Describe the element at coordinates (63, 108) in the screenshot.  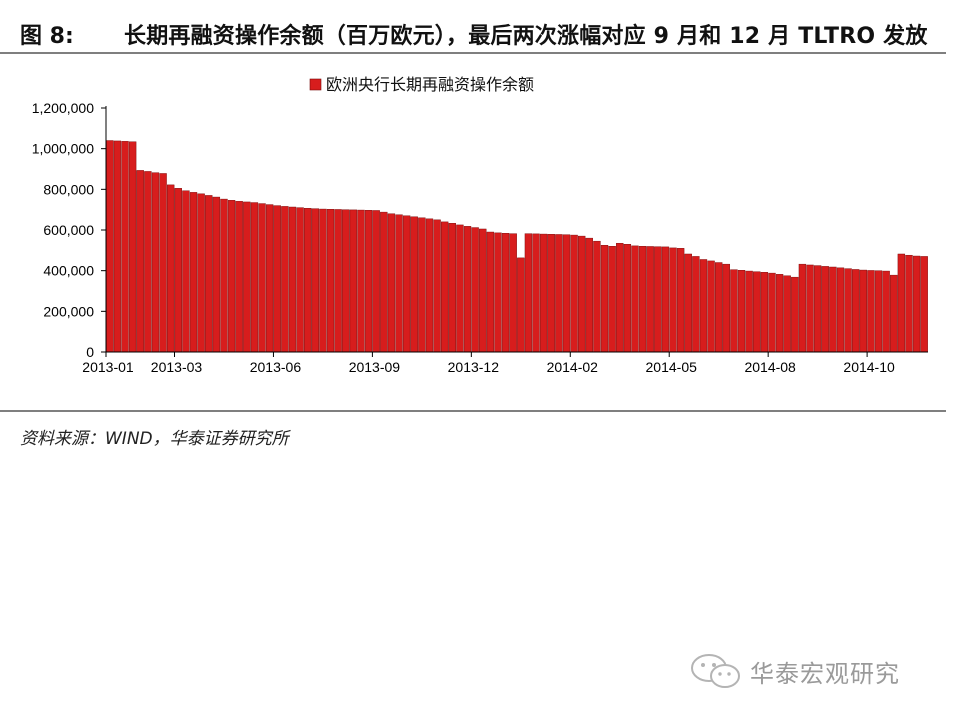
I see `y-tick-label: 1,200,000` at that location.